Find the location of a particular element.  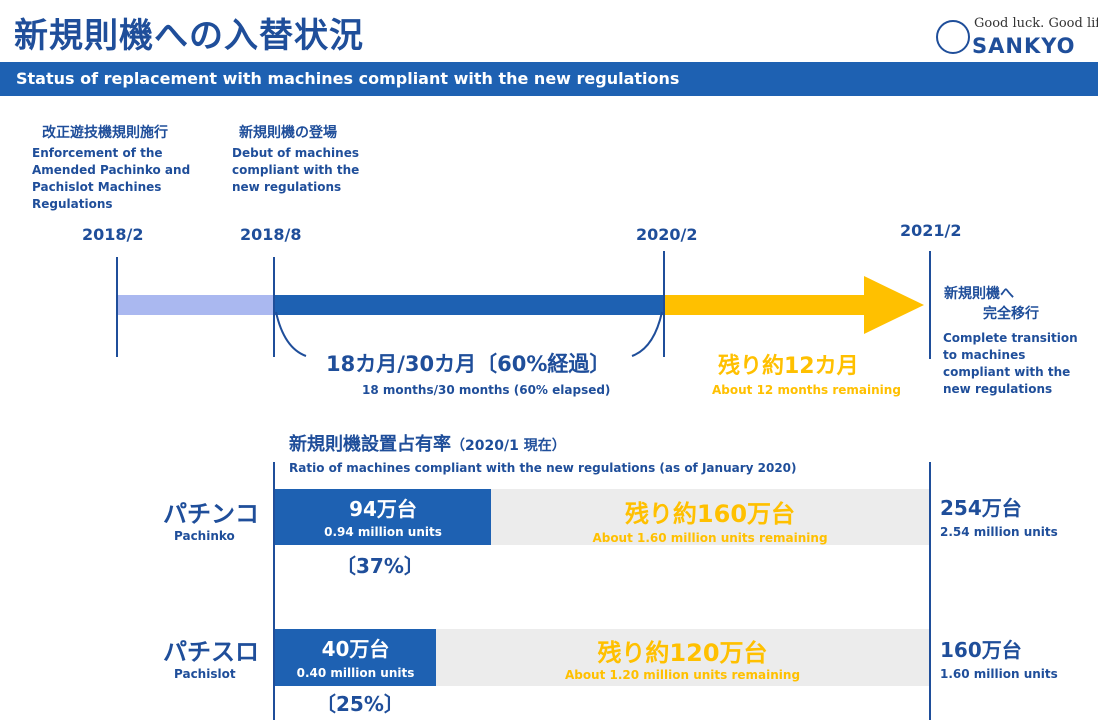

logo-brand: SANKYO is located at coordinates (1024, 46).